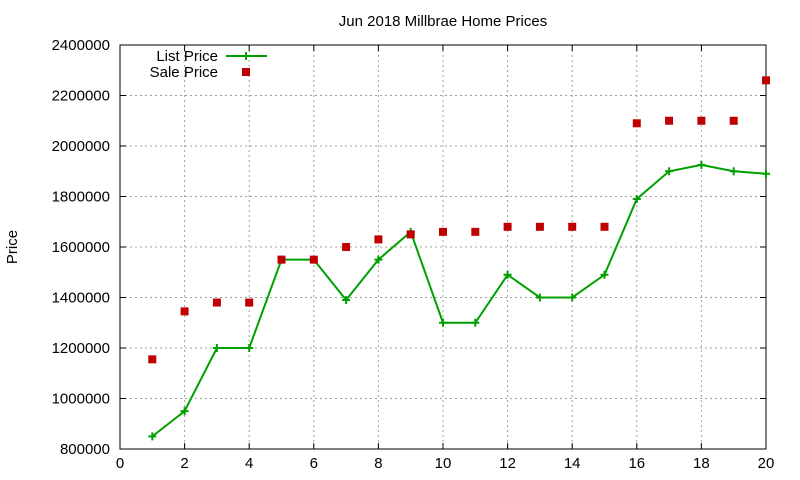 This screenshot has width=800, height=480. Describe the element at coordinates (81, 45) in the screenshot. I see `y-tick-label: 2400000` at that location.